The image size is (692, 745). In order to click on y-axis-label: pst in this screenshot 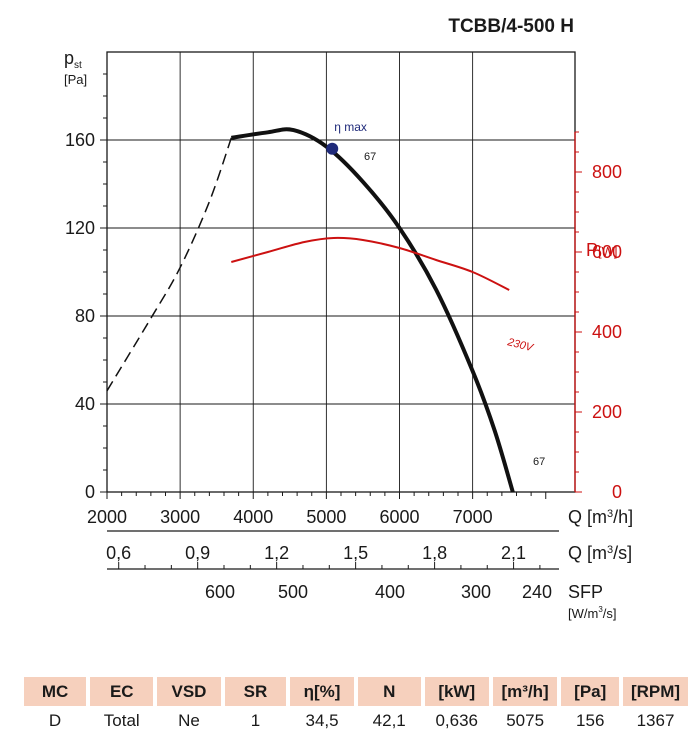, I will do `click(73, 59)`.